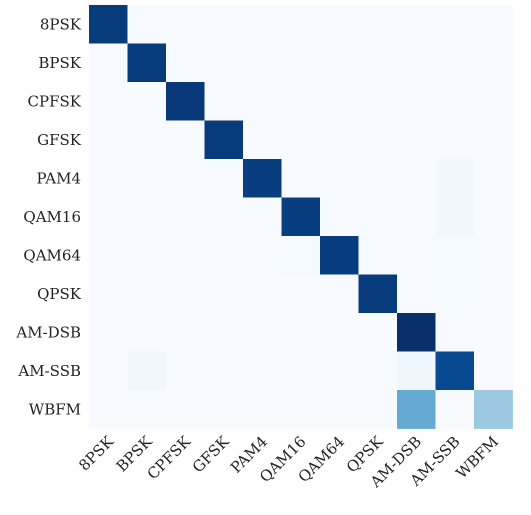  I want to click on y-tick-label: QPSK, so click(59, 294).